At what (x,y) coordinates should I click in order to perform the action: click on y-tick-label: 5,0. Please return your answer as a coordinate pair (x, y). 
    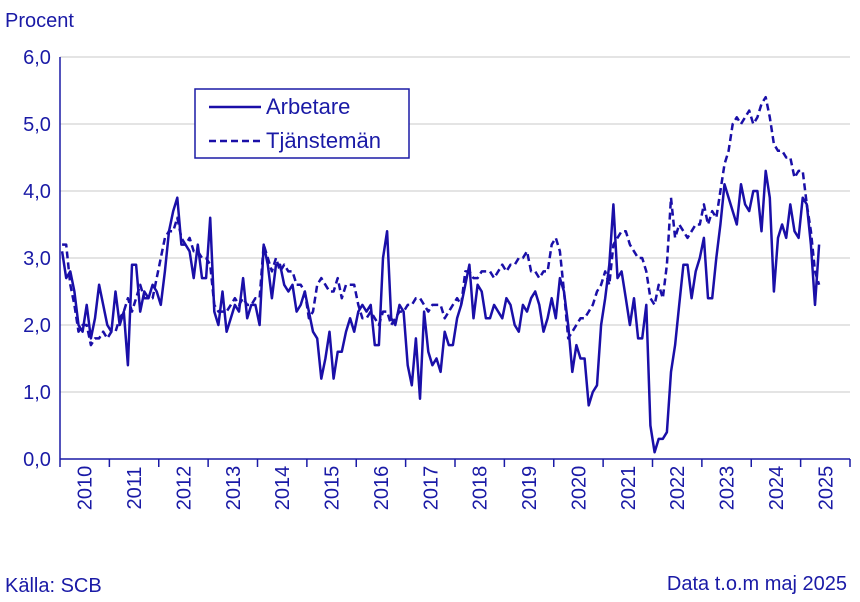
    Looking at the image, I should click on (37, 125).